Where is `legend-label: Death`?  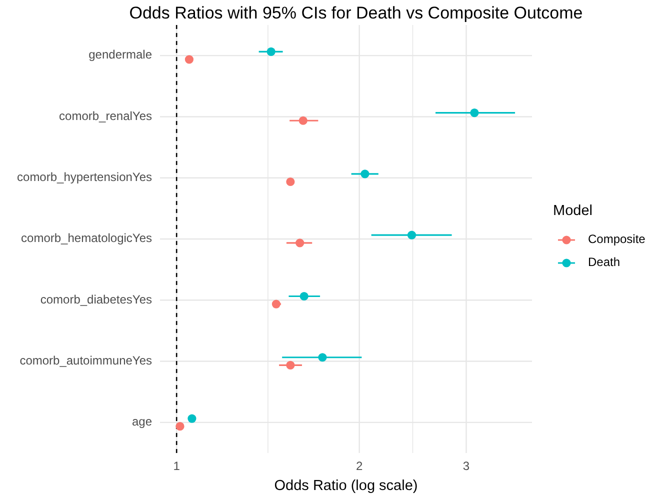
legend-label: Death is located at coordinates (604, 262).